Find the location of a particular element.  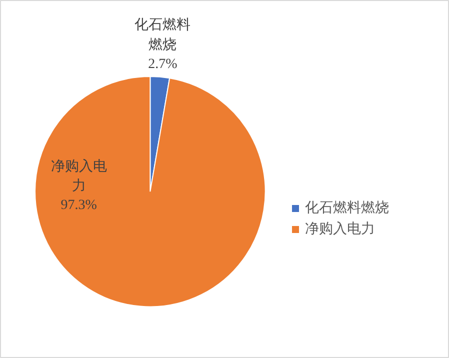

slice-label: 化石燃料 燃烧 is located at coordinates (162, 35).